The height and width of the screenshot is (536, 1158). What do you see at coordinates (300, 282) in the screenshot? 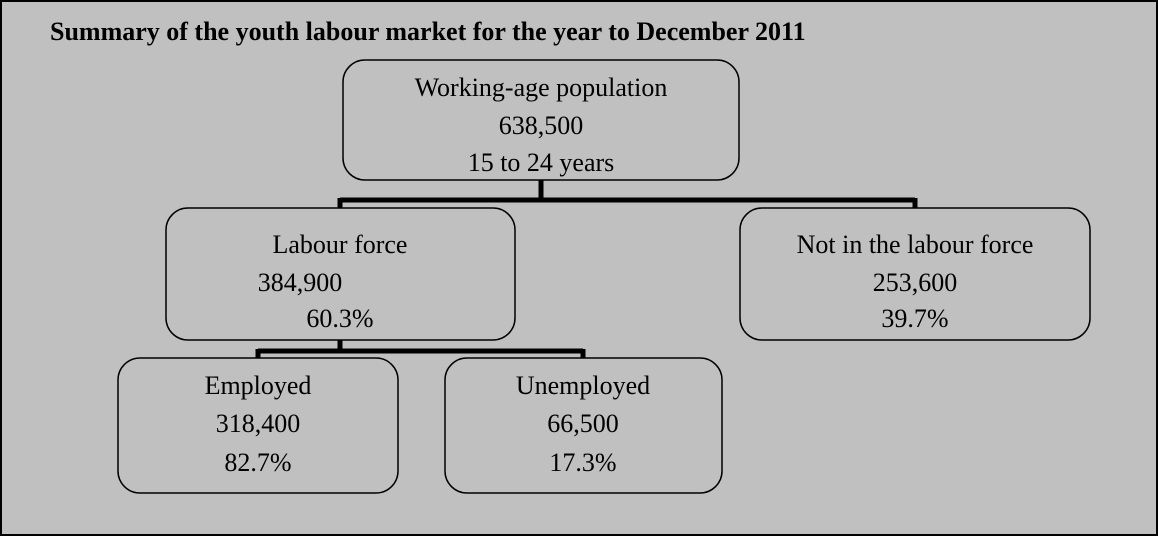
I see `node-value: 384,900` at bounding box center [300, 282].